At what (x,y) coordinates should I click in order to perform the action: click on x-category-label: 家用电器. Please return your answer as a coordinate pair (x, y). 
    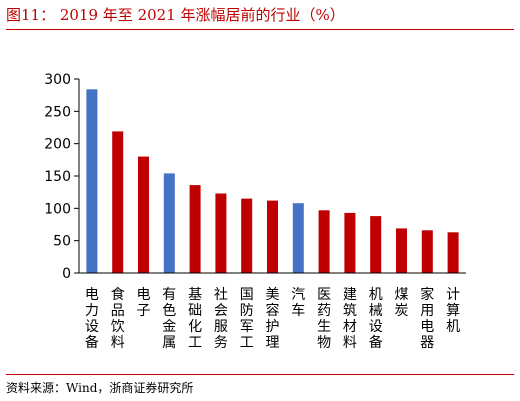
    Looking at the image, I should click on (427, 318).